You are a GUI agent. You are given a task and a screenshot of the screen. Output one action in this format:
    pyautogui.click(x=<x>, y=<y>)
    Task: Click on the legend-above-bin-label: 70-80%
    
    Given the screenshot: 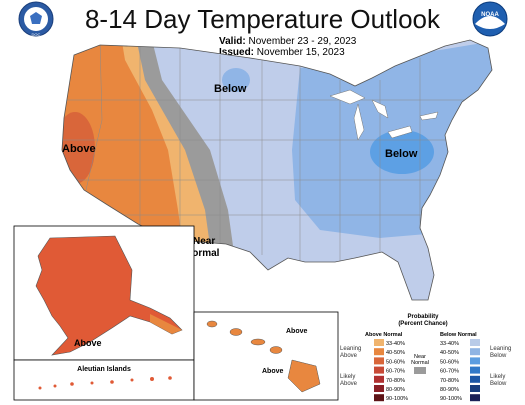 What is the action you would take?
    pyautogui.click(x=395, y=381)
    